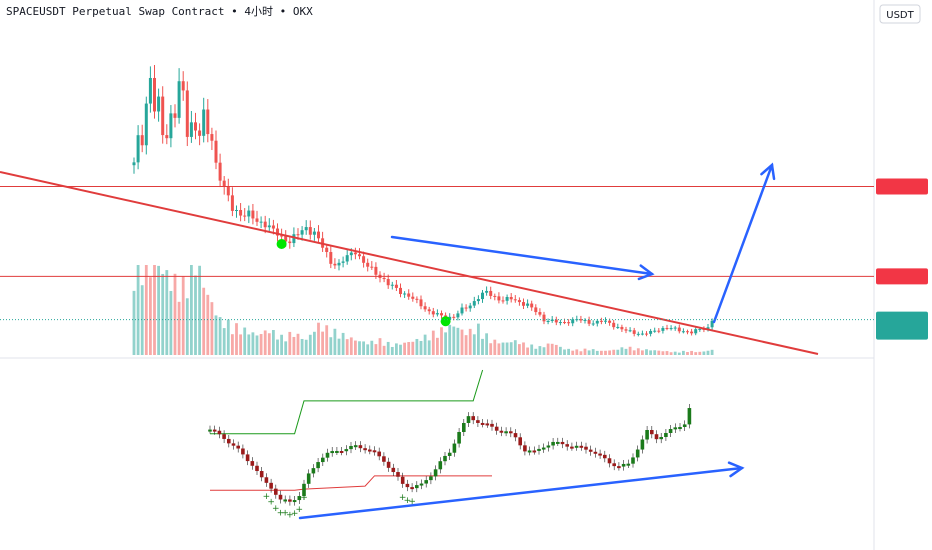 The image size is (932, 550). I want to click on currency-button: USDT, so click(900, 14).